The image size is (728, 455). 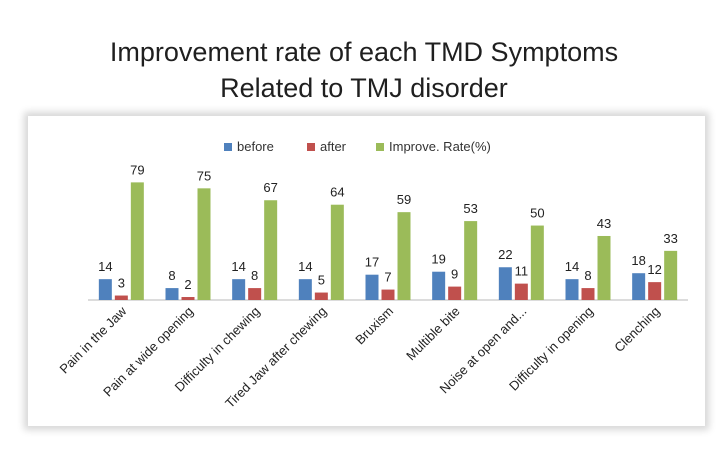 I want to click on legend-label-3: Improve. Rate(%), so click(x=440, y=146).